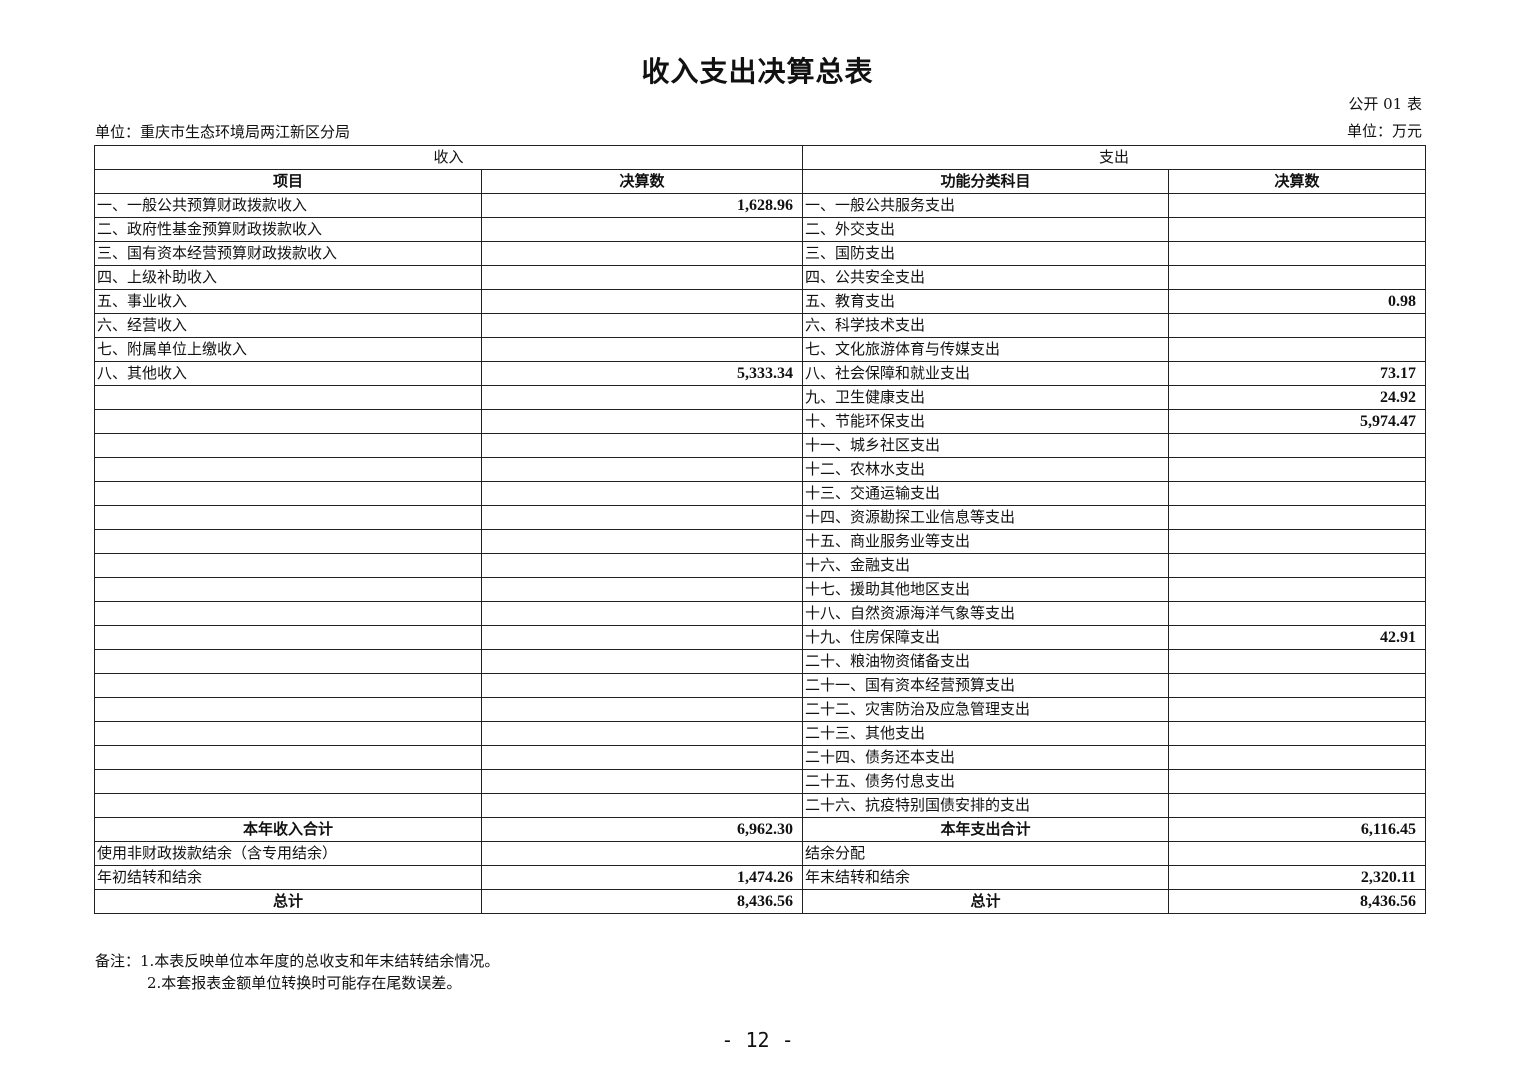  Describe the element at coordinates (1297, 637) in the screenshot. I see `expense-amount-cell: 42.91` at that location.